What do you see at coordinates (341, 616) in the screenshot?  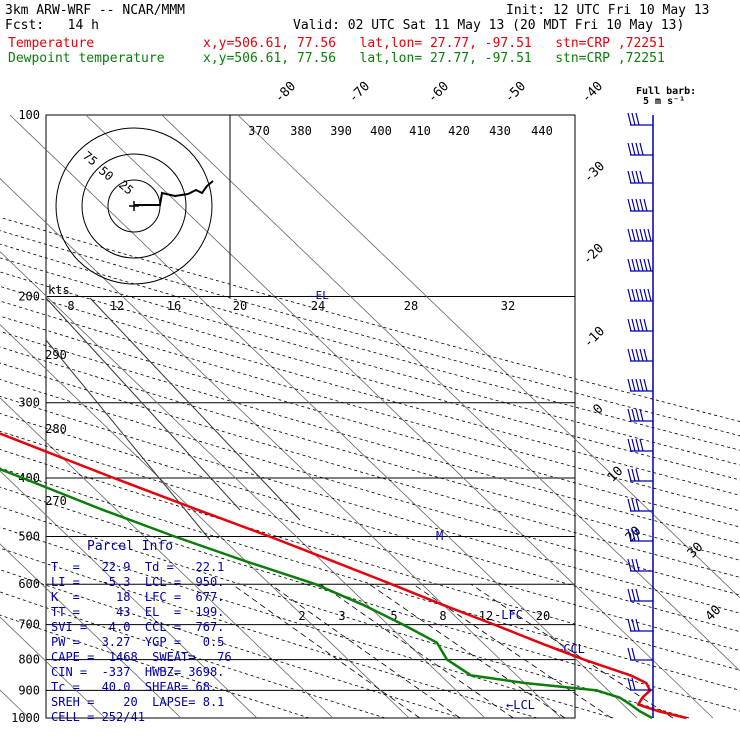 I see `mixing-ratio-label: 3` at bounding box center [341, 616].